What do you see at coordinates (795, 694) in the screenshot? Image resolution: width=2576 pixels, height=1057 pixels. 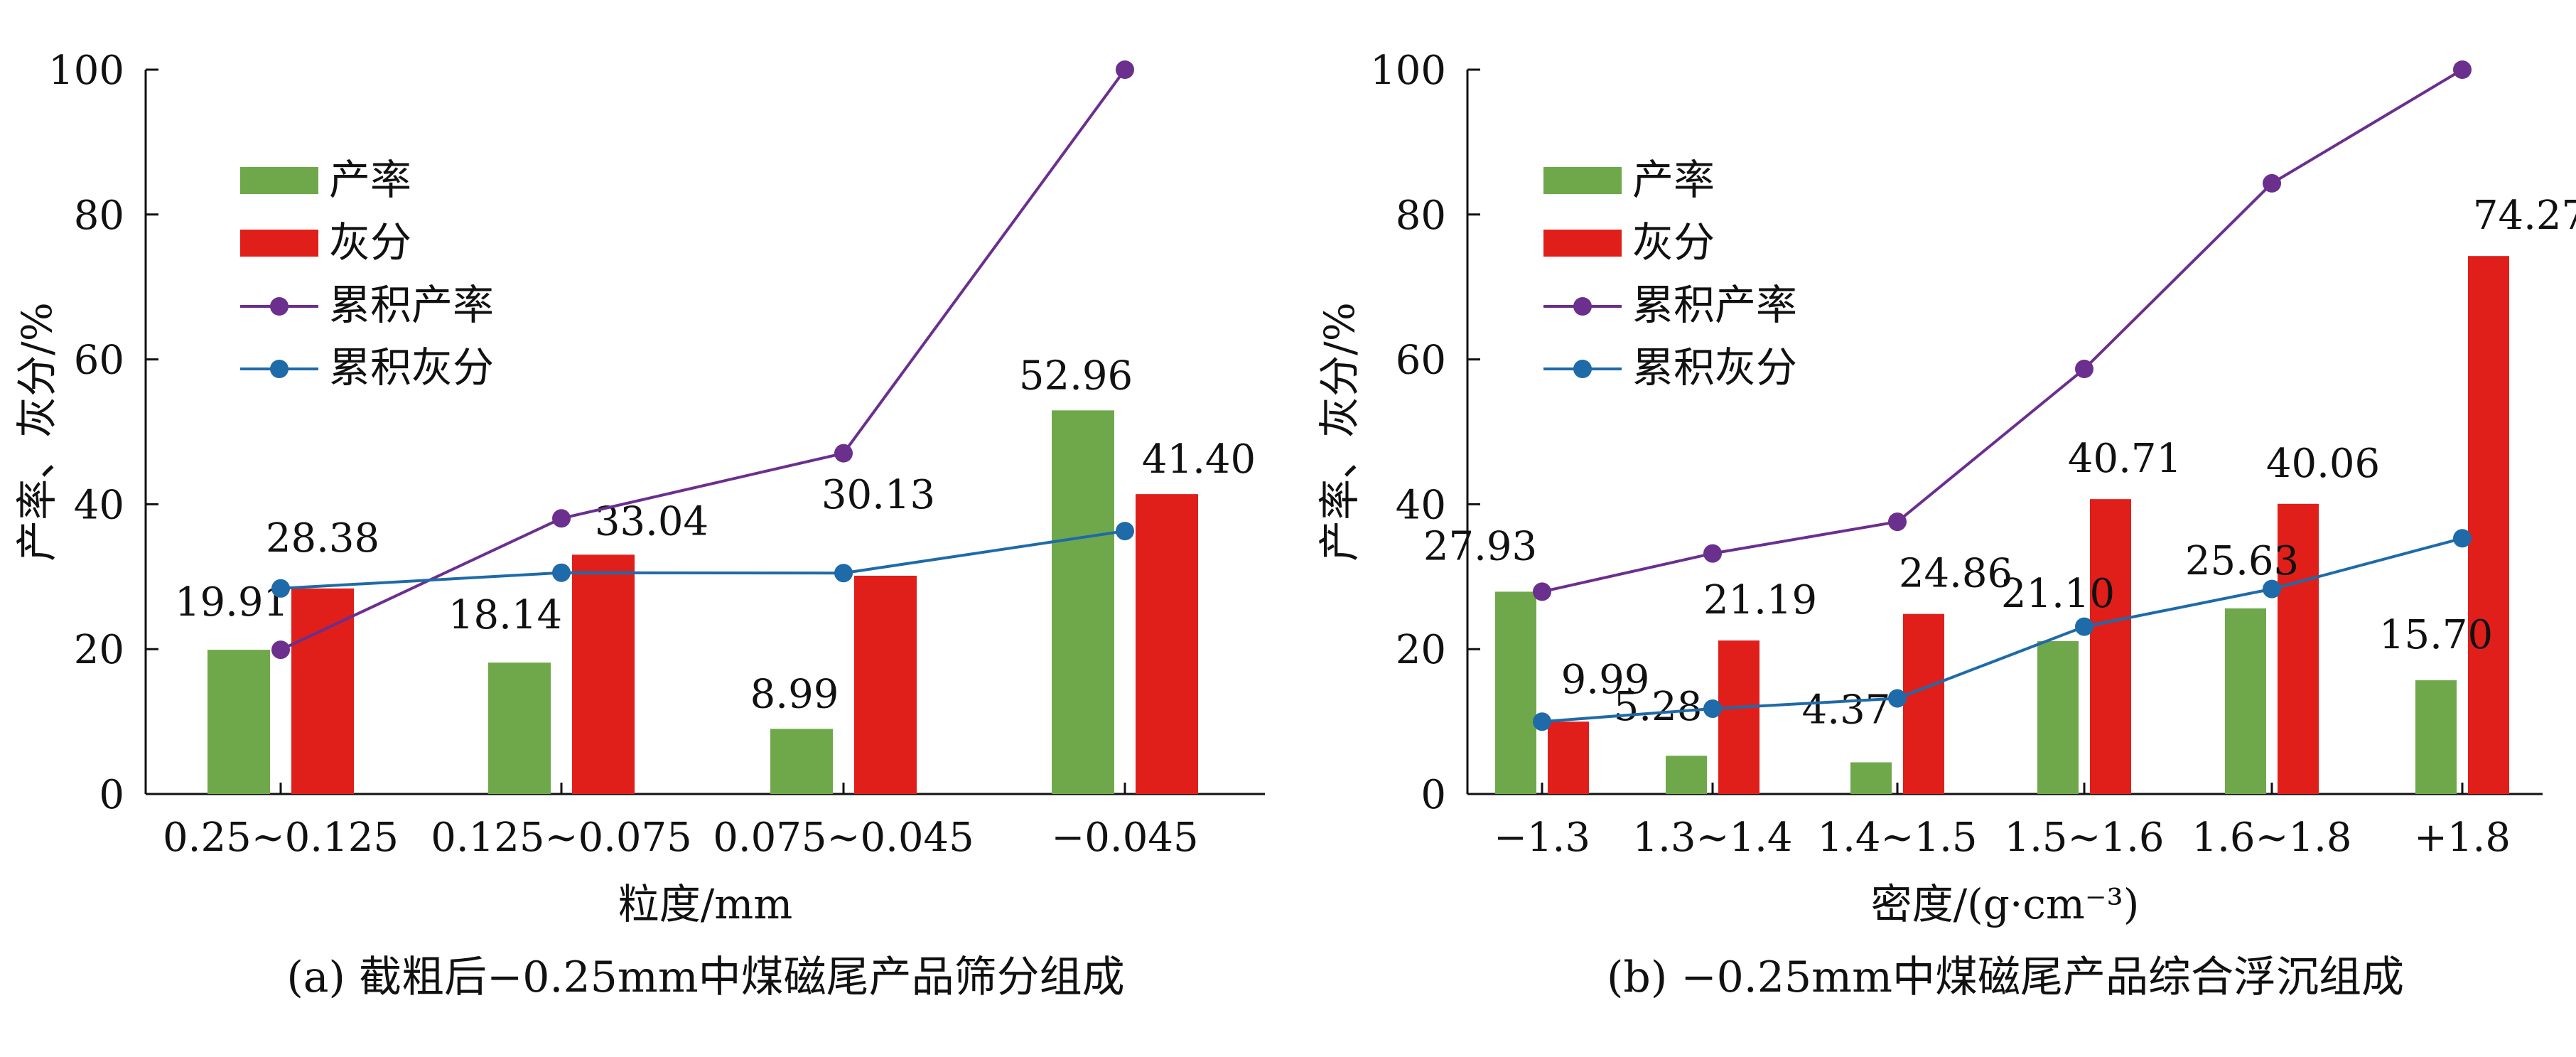 I see `data-label-yield: 8.99` at bounding box center [795, 694].